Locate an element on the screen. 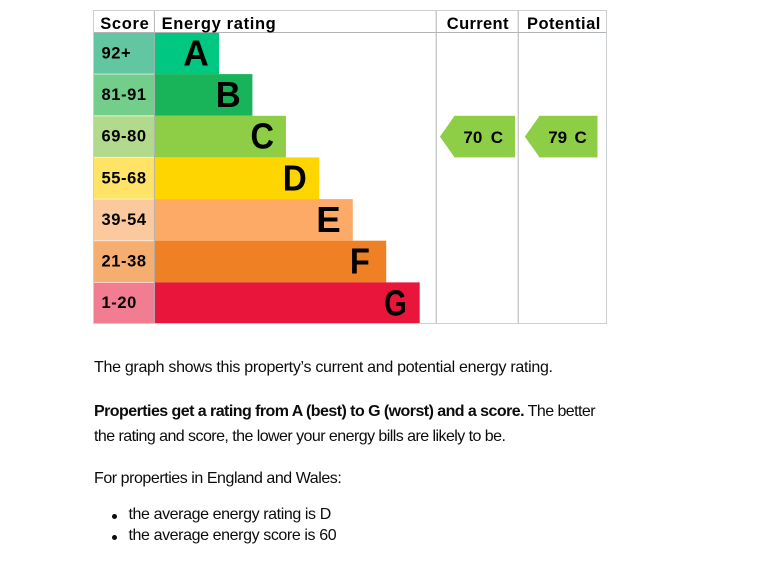  svg-text: 92+ is located at coordinates (117, 53).